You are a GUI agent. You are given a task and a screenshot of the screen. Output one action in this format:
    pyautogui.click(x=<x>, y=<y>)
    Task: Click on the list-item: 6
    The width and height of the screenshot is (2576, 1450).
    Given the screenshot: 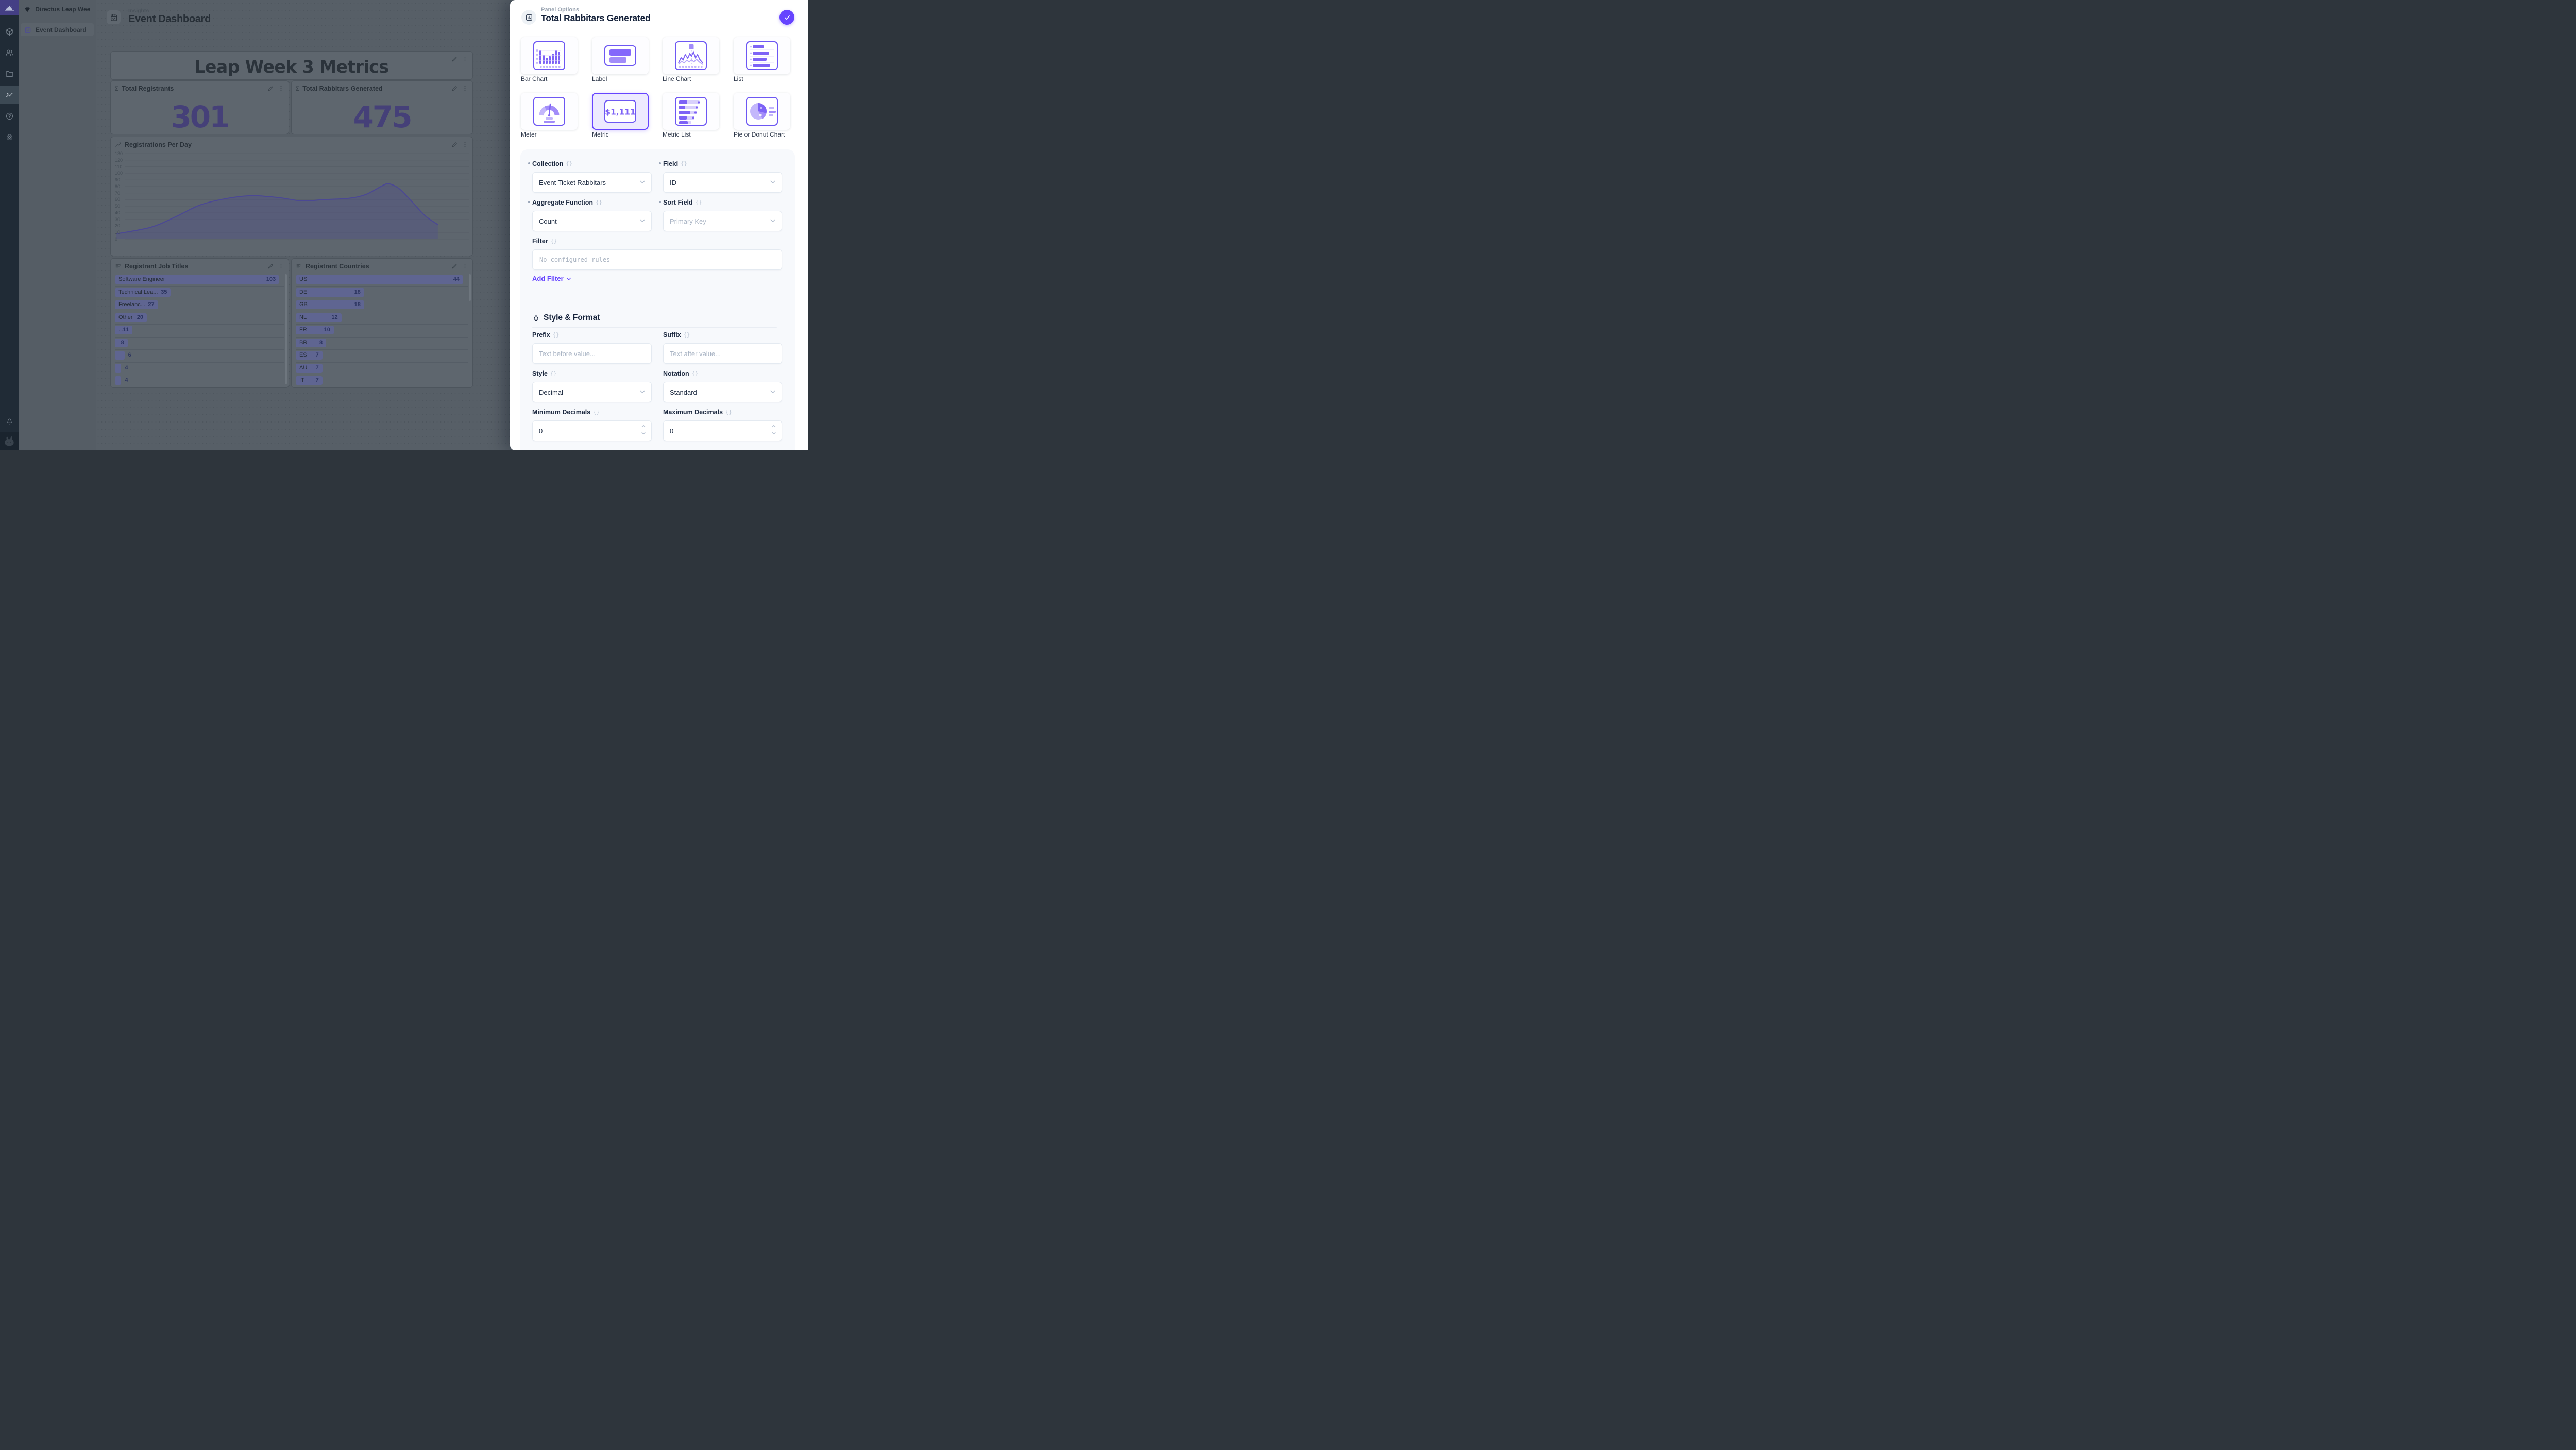 What is the action you would take?
    pyautogui.click(x=199, y=356)
    